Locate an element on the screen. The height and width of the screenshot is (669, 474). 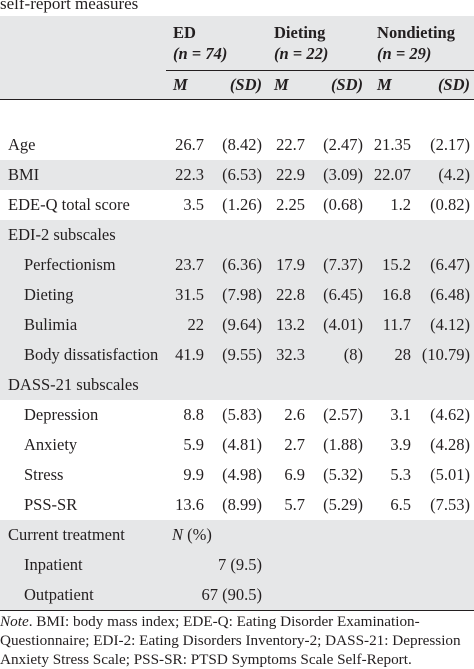
mean-cell: 21.35 is located at coordinates (392, 144).